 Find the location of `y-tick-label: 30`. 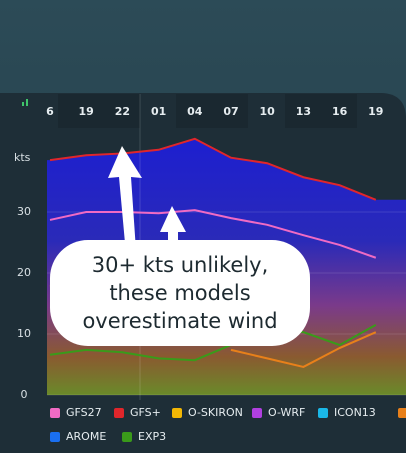

y-tick-label: 30 is located at coordinates (24, 211).